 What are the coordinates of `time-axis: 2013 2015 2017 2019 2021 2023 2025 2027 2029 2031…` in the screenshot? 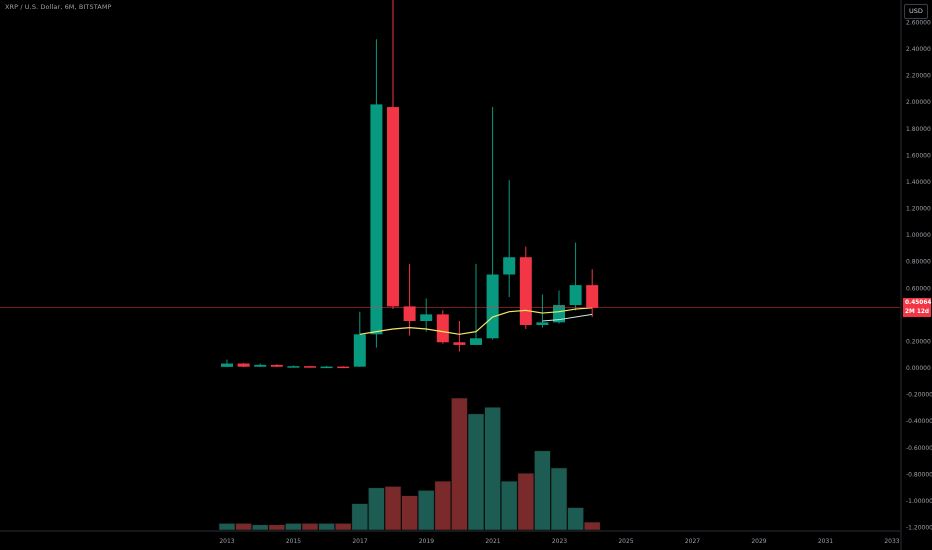 It's located at (450, 537).